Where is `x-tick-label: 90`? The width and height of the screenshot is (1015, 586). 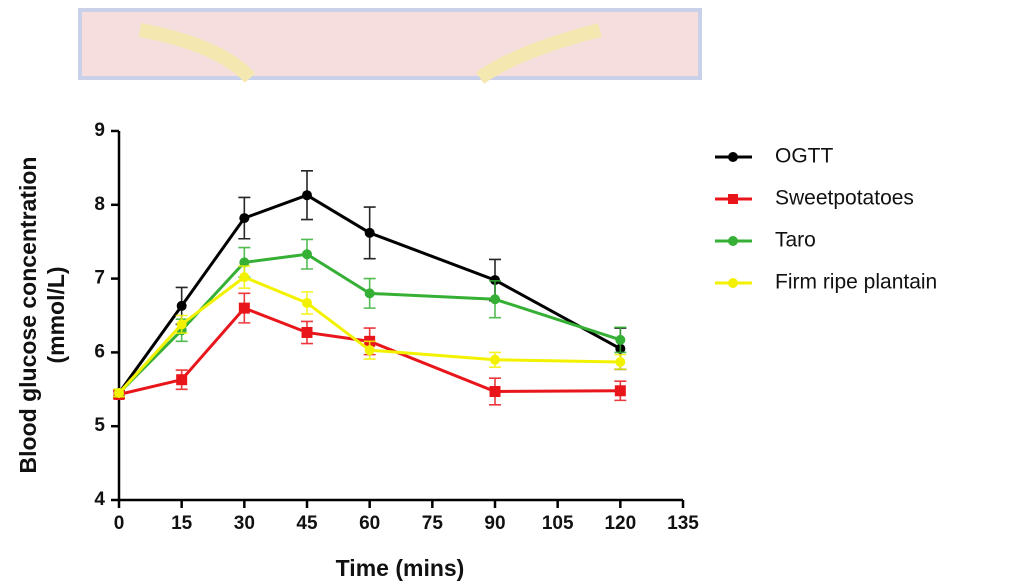 x-tick-label: 90 is located at coordinates (494, 523).